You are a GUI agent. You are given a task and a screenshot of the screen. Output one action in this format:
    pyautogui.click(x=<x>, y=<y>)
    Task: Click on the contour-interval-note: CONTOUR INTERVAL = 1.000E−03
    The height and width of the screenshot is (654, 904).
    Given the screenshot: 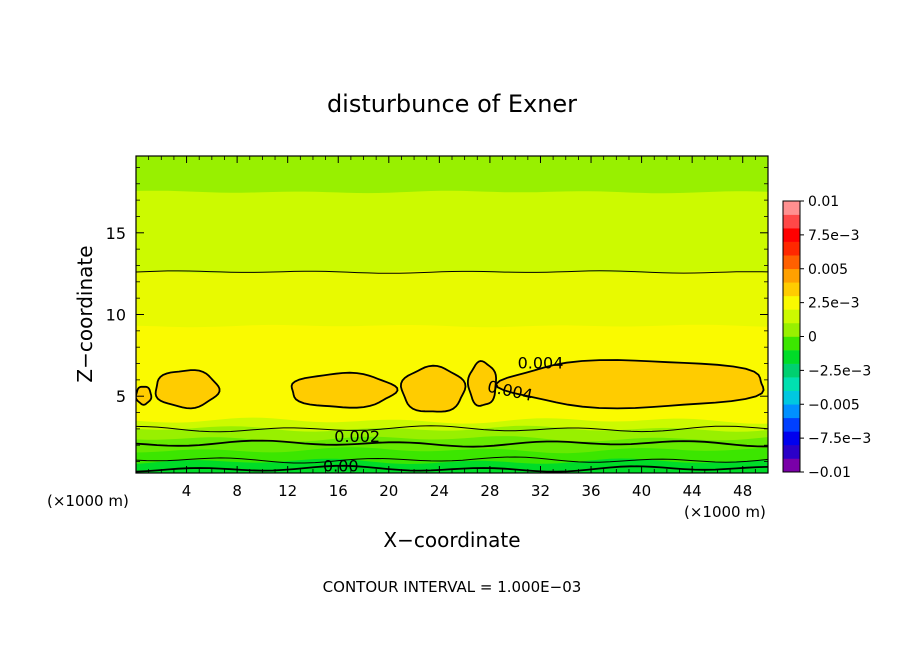 What is the action you would take?
    pyautogui.click(x=452, y=587)
    